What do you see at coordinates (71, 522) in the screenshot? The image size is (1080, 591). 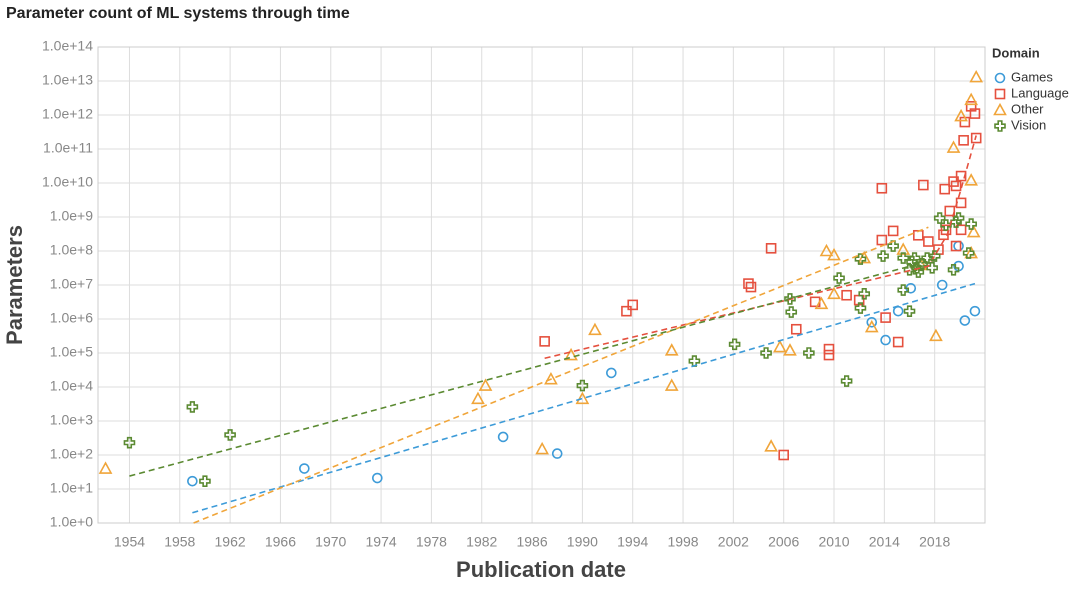 I see `y-tick-label: 1.0e+0` at bounding box center [71, 522].